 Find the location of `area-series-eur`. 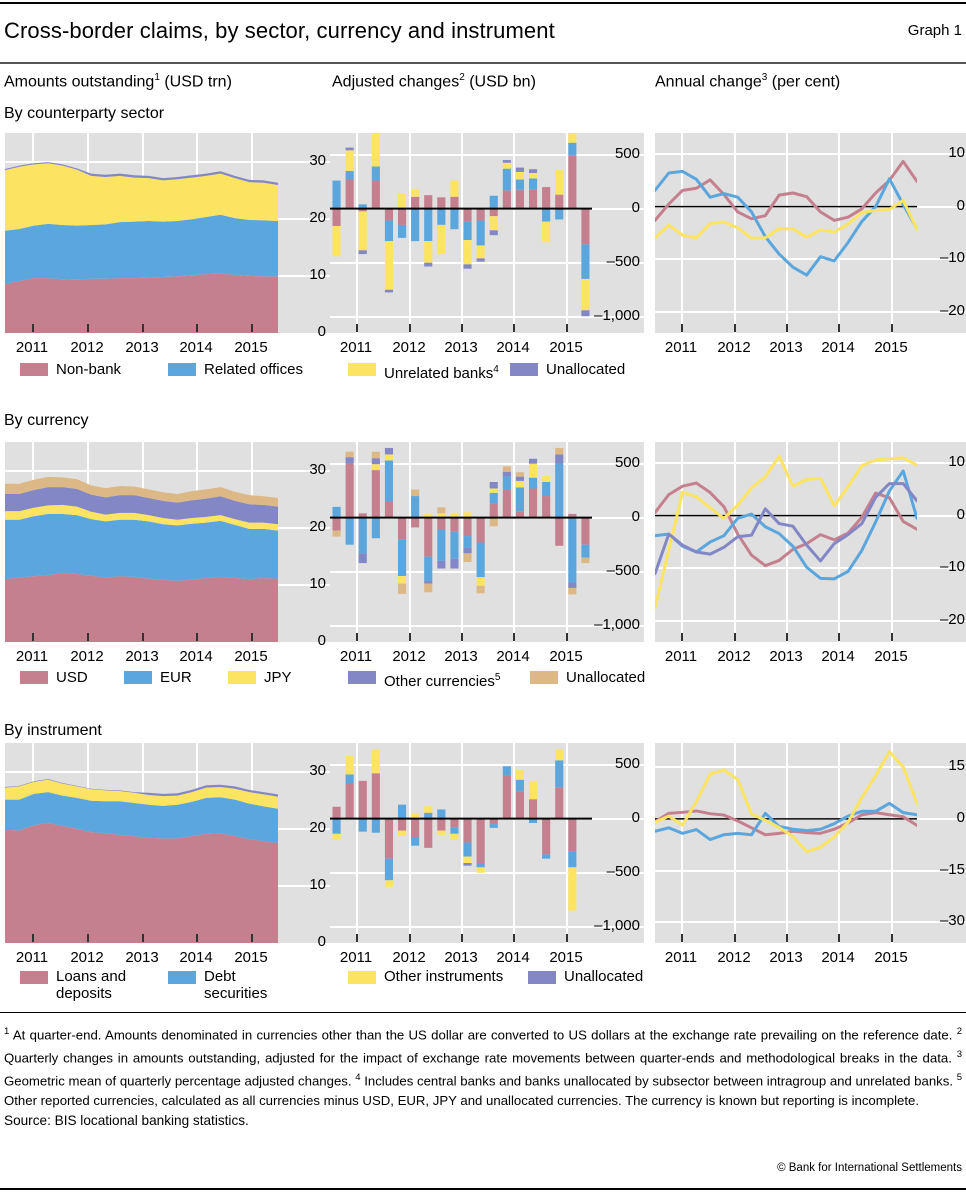

area-series-eur is located at coordinates (141, 547).